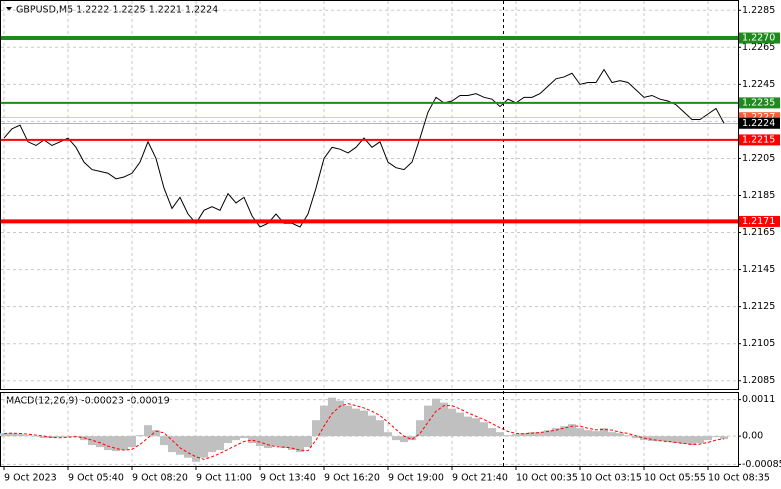 This screenshot has height=489, width=781. Describe the element at coordinates (224, 478) in the screenshot. I see `x-tick-label: 9 Oct 11:00` at that location.